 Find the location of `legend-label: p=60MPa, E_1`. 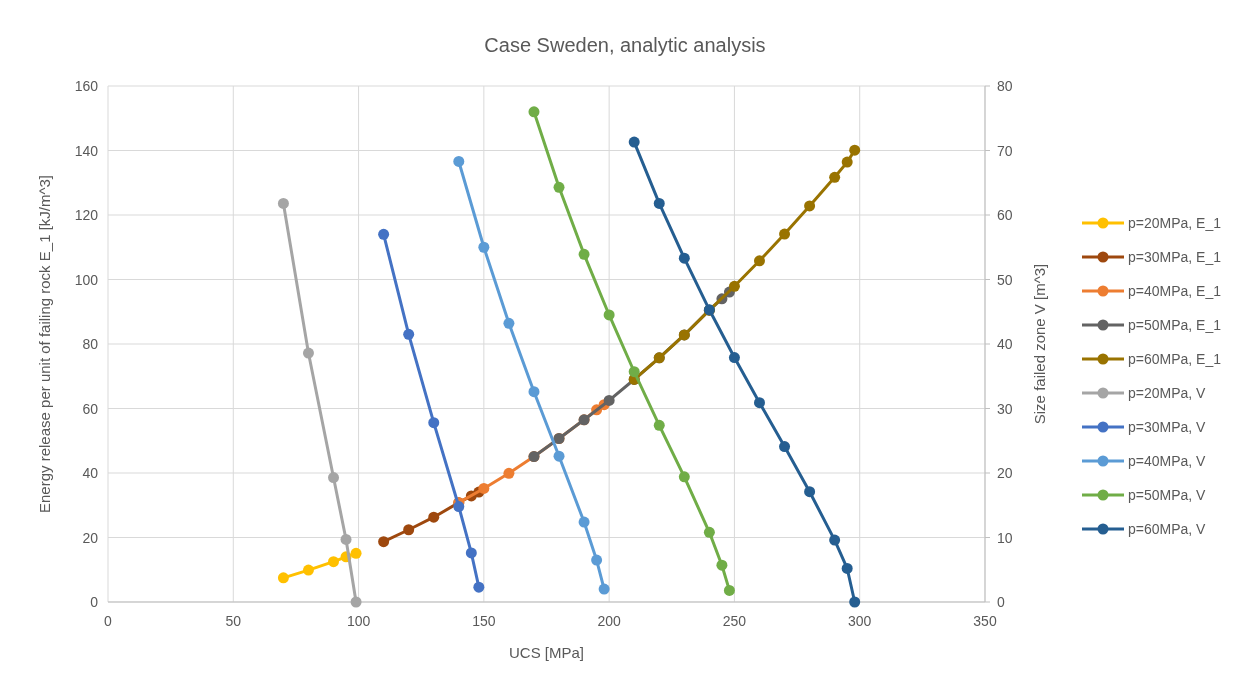

legend-label: p=60MPa, E_1 is located at coordinates (1175, 359).